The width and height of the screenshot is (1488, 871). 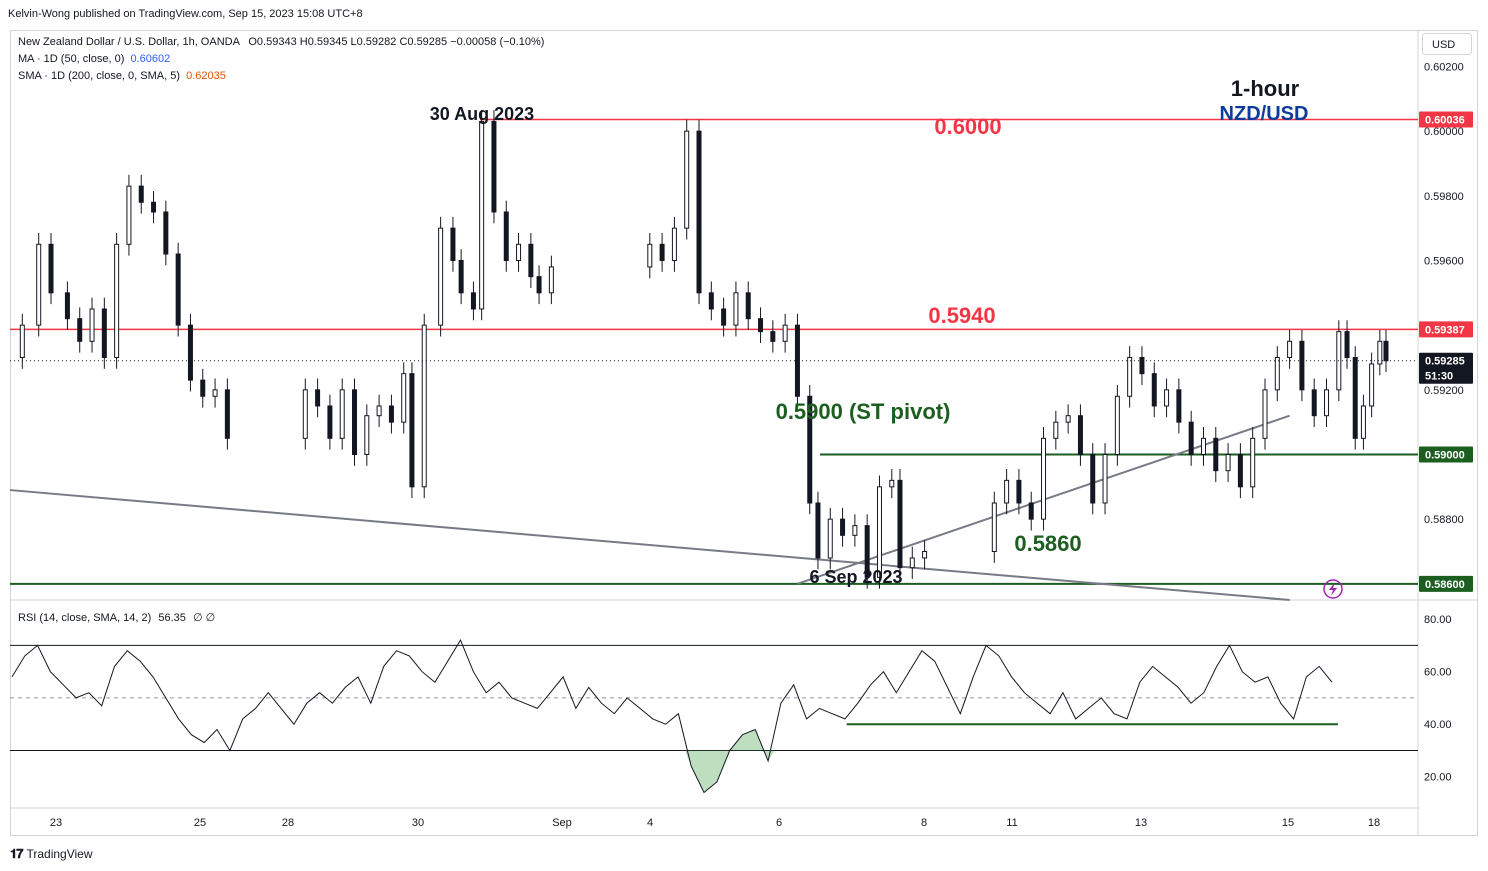 I want to click on ma-indicator-line: MA · 1D (50, close, 0) 0.60602, so click(x=94, y=59).